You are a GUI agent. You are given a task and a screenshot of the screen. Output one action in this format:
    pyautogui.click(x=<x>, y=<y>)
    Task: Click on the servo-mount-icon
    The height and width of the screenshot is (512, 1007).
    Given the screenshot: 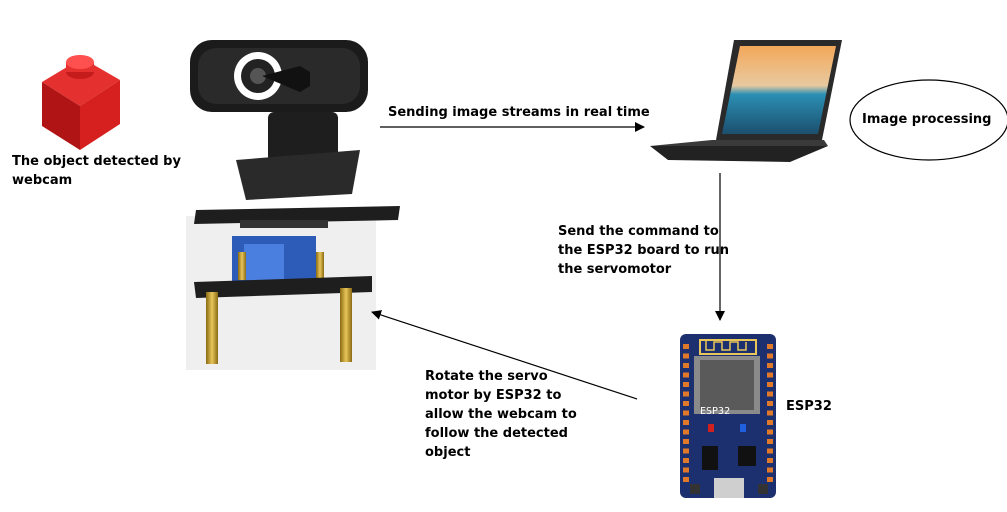 What is the action you would take?
    pyautogui.click(x=293, y=288)
    